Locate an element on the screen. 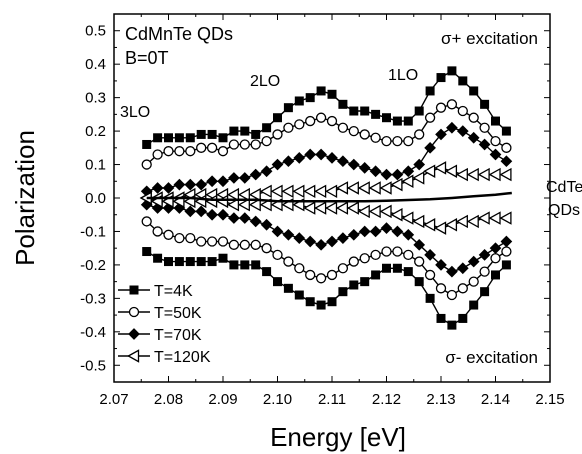 This screenshot has width=582, height=454. x-tick-label: 2.09 is located at coordinates (222, 399).